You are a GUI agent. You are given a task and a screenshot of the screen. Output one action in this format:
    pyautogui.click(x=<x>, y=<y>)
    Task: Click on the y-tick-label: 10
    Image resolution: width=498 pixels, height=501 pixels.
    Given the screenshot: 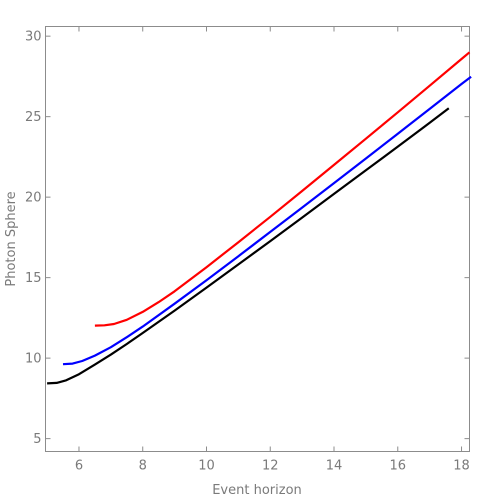 What is the action you would take?
    pyautogui.click(x=33, y=359)
    